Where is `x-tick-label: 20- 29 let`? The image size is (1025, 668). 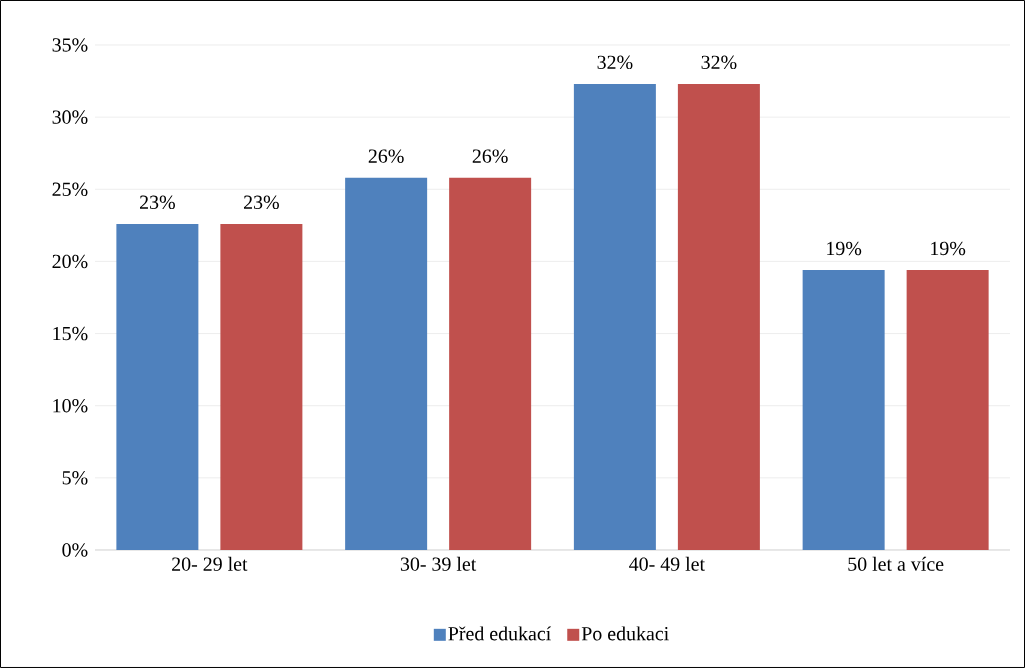 x-tick-label: 20- 29 let is located at coordinates (210, 563).